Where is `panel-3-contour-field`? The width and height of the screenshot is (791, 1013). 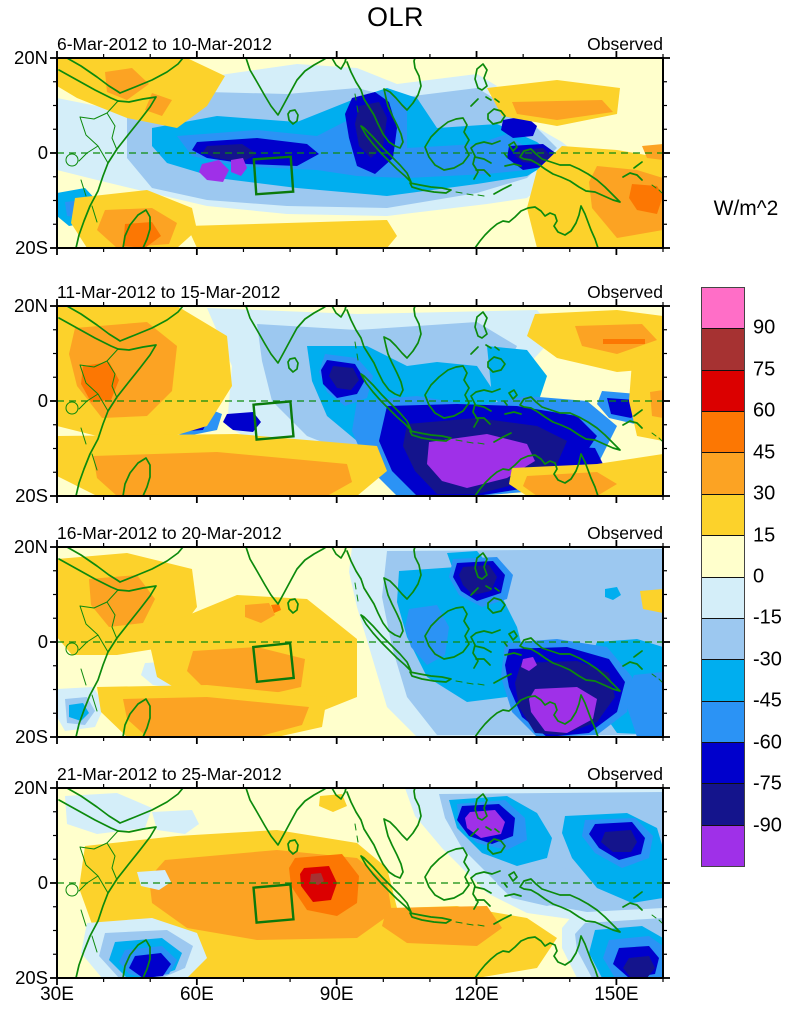 panel-3-contour-field is located at coordinates (360, 642).